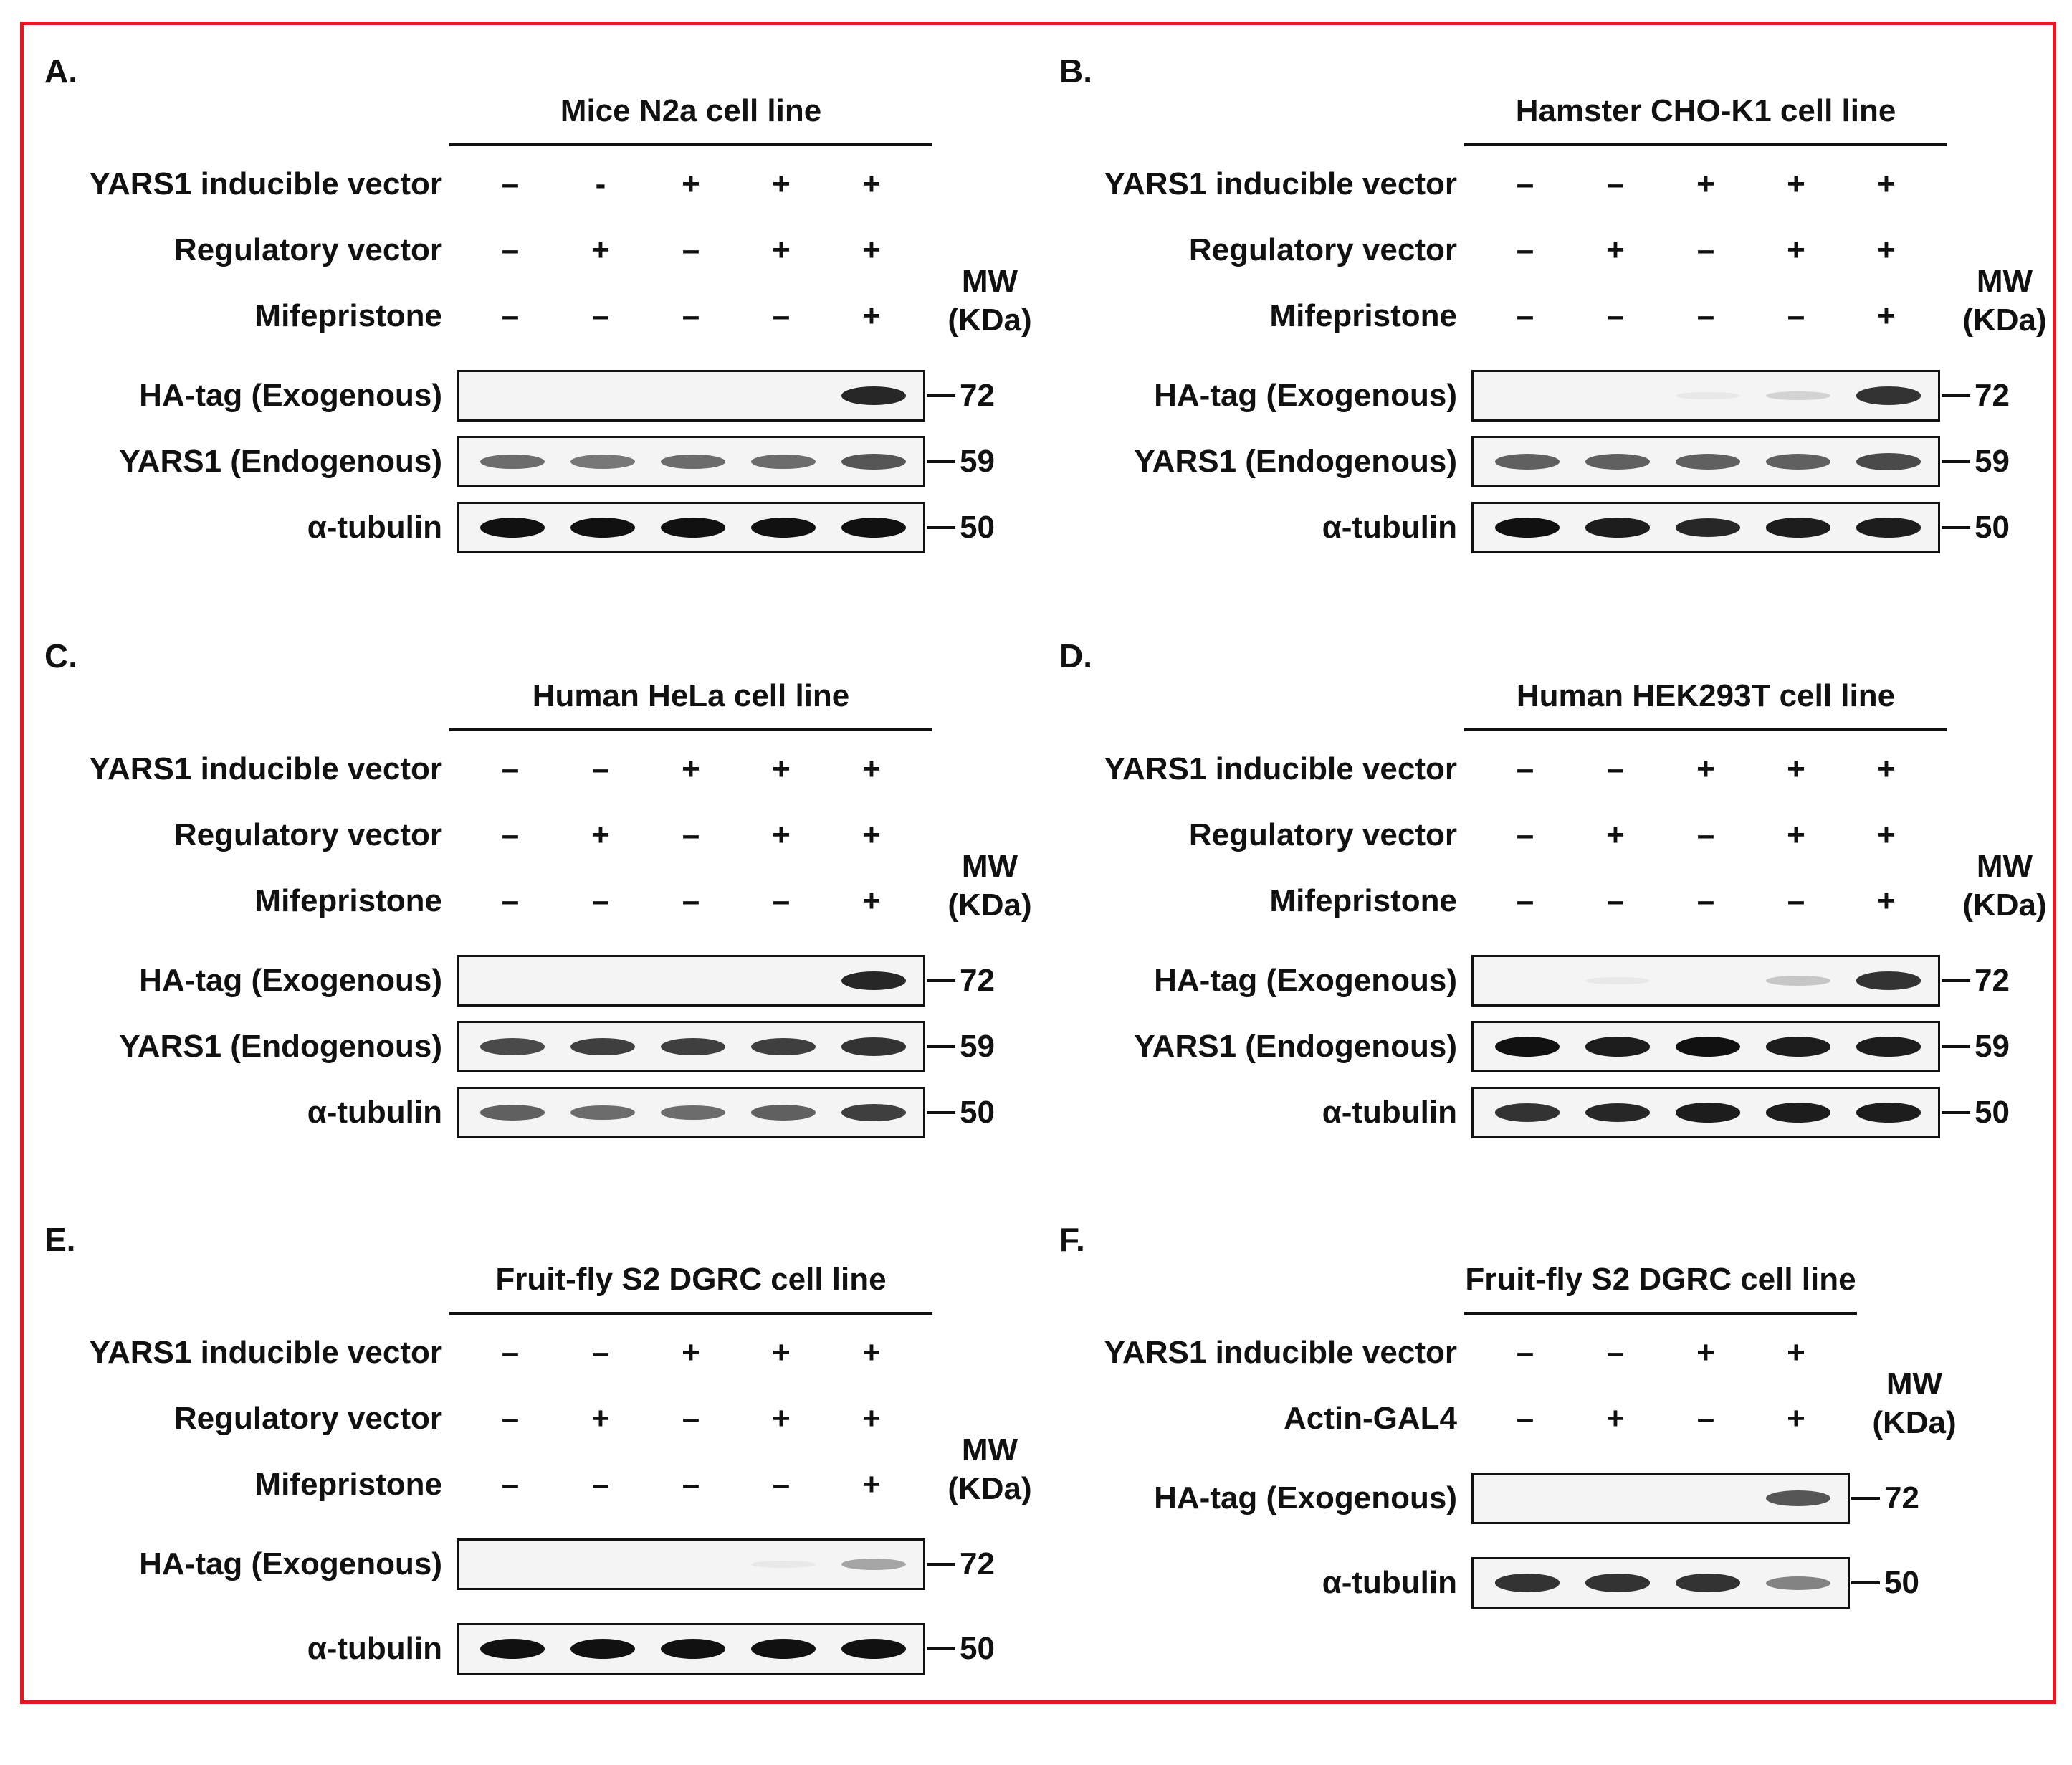  I want to click on panel-label: C., so click(60, 656).